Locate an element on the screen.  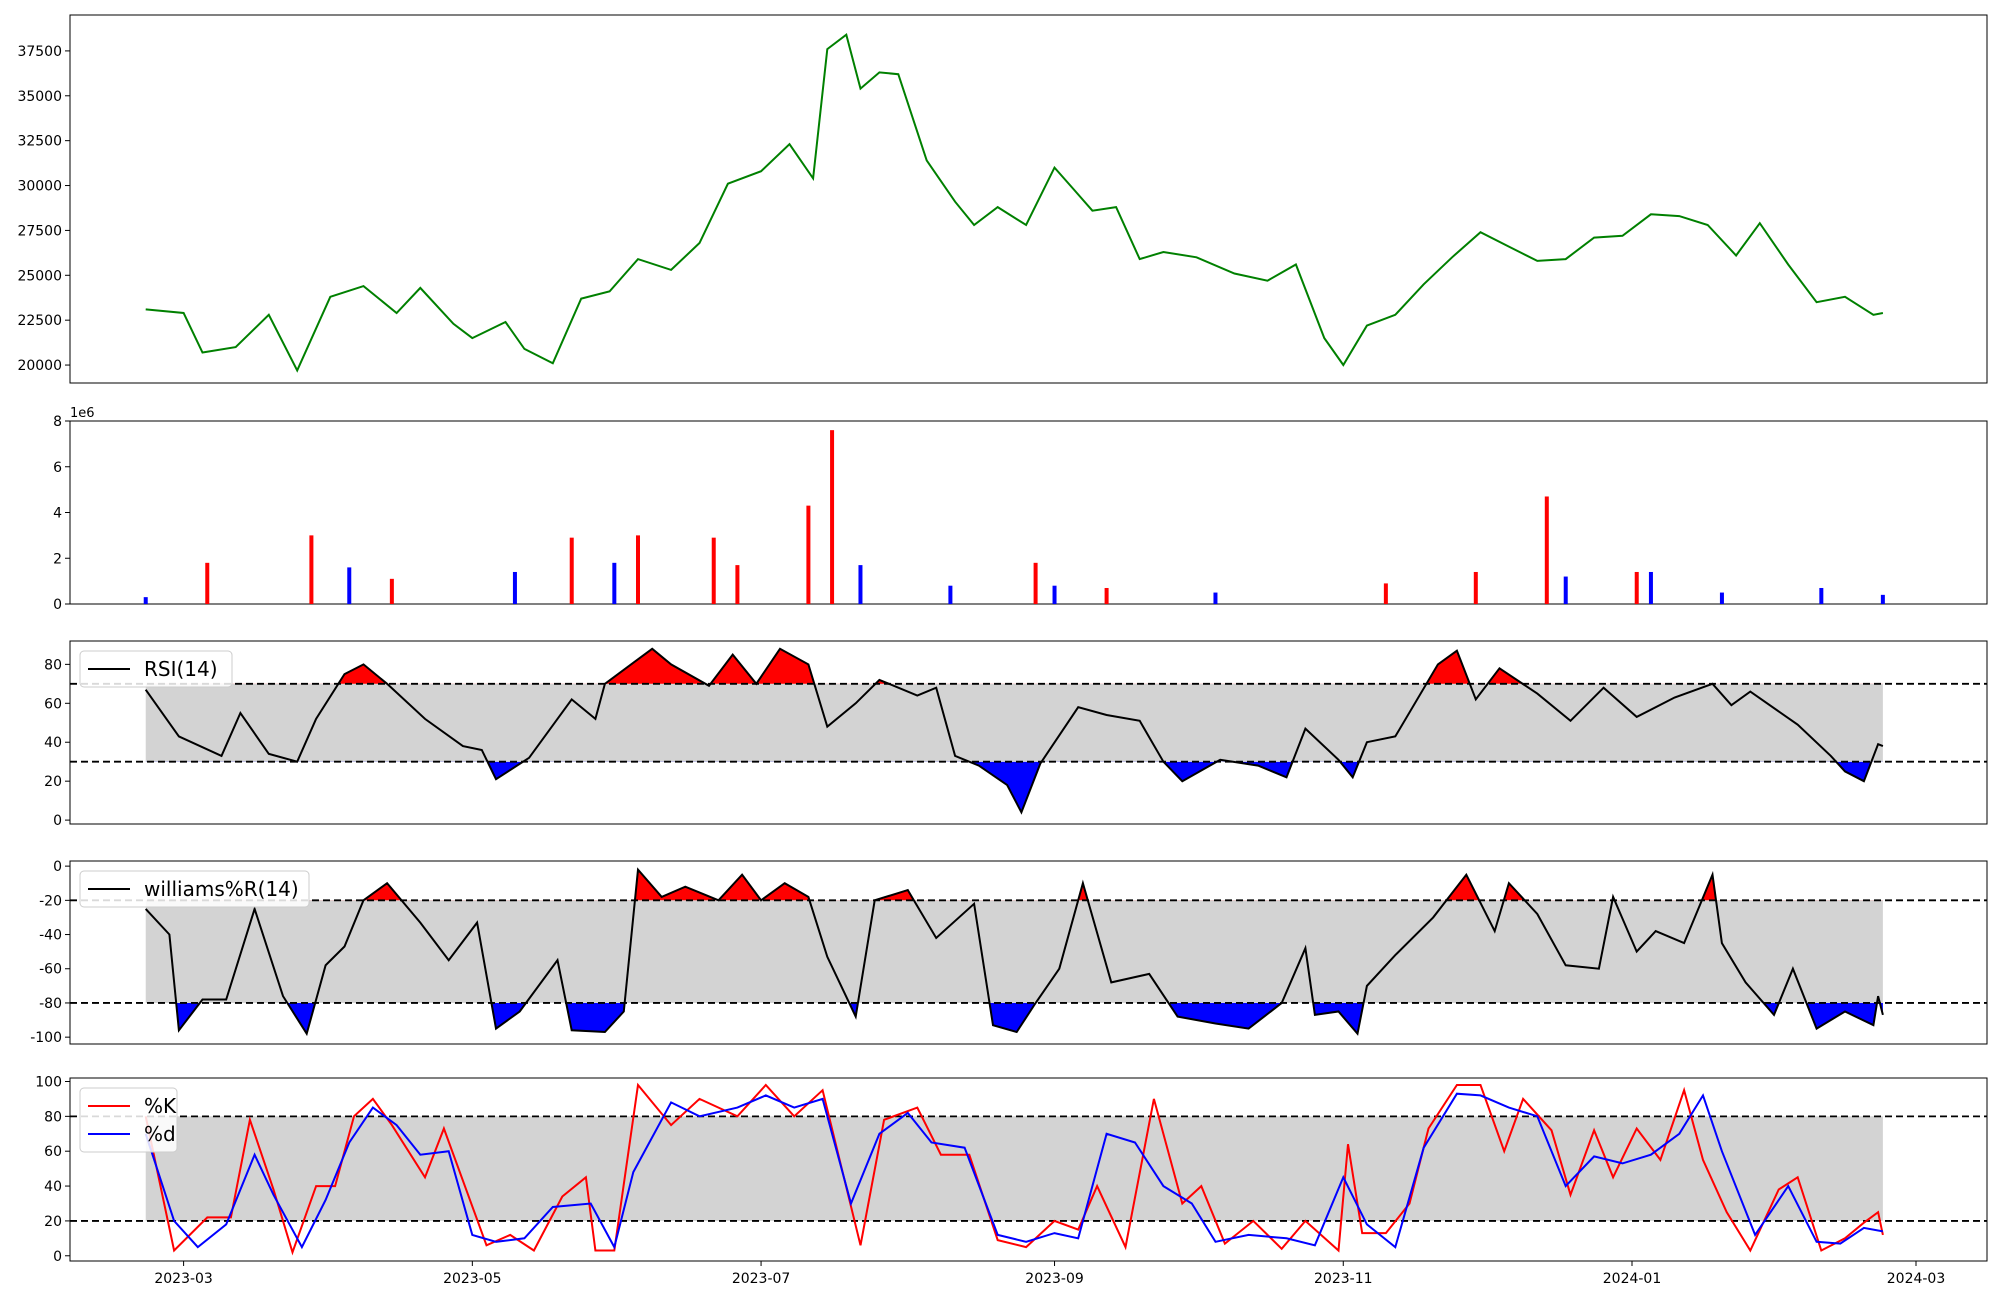
legend: williams%R(14) is located at coordinates (194, 889).